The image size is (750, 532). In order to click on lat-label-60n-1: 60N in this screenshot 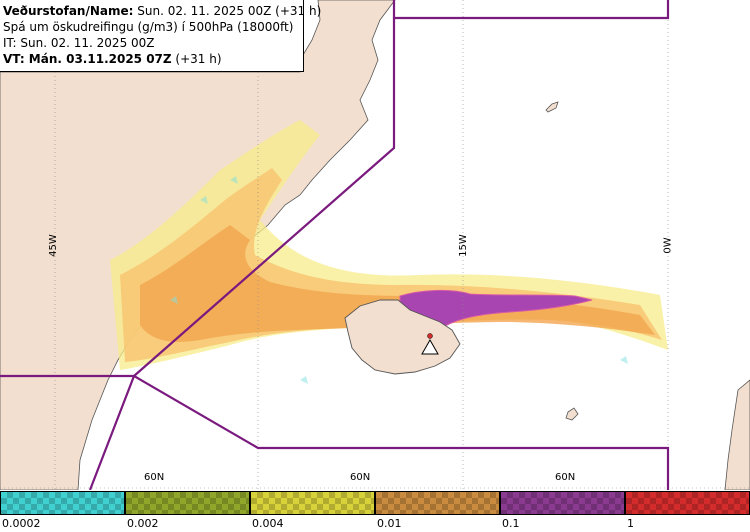, I will do `click(154, 477)`.